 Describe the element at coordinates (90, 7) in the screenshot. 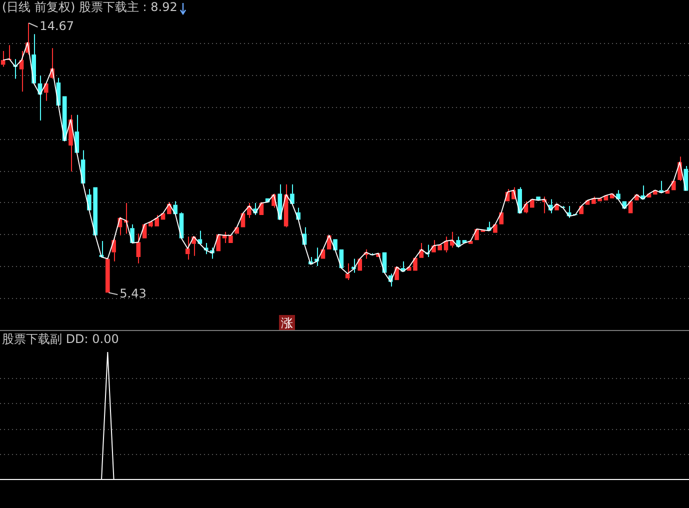

I see `chart-title: (日线 前复权) 股票下载主 : 8.92` at that location.